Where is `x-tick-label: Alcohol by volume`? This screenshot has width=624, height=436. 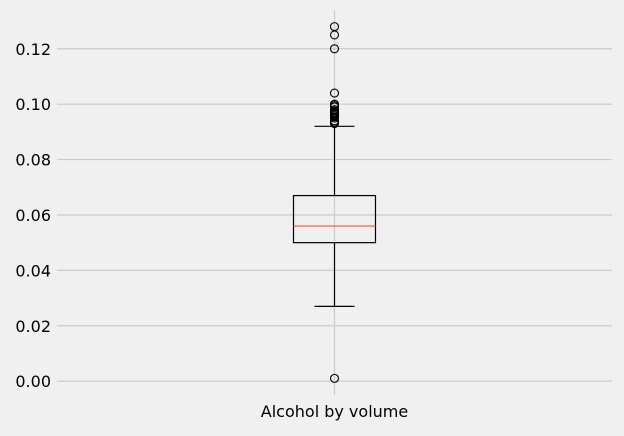 x-tick-label: Alcohol by volume is located at coordinates (334, 411).